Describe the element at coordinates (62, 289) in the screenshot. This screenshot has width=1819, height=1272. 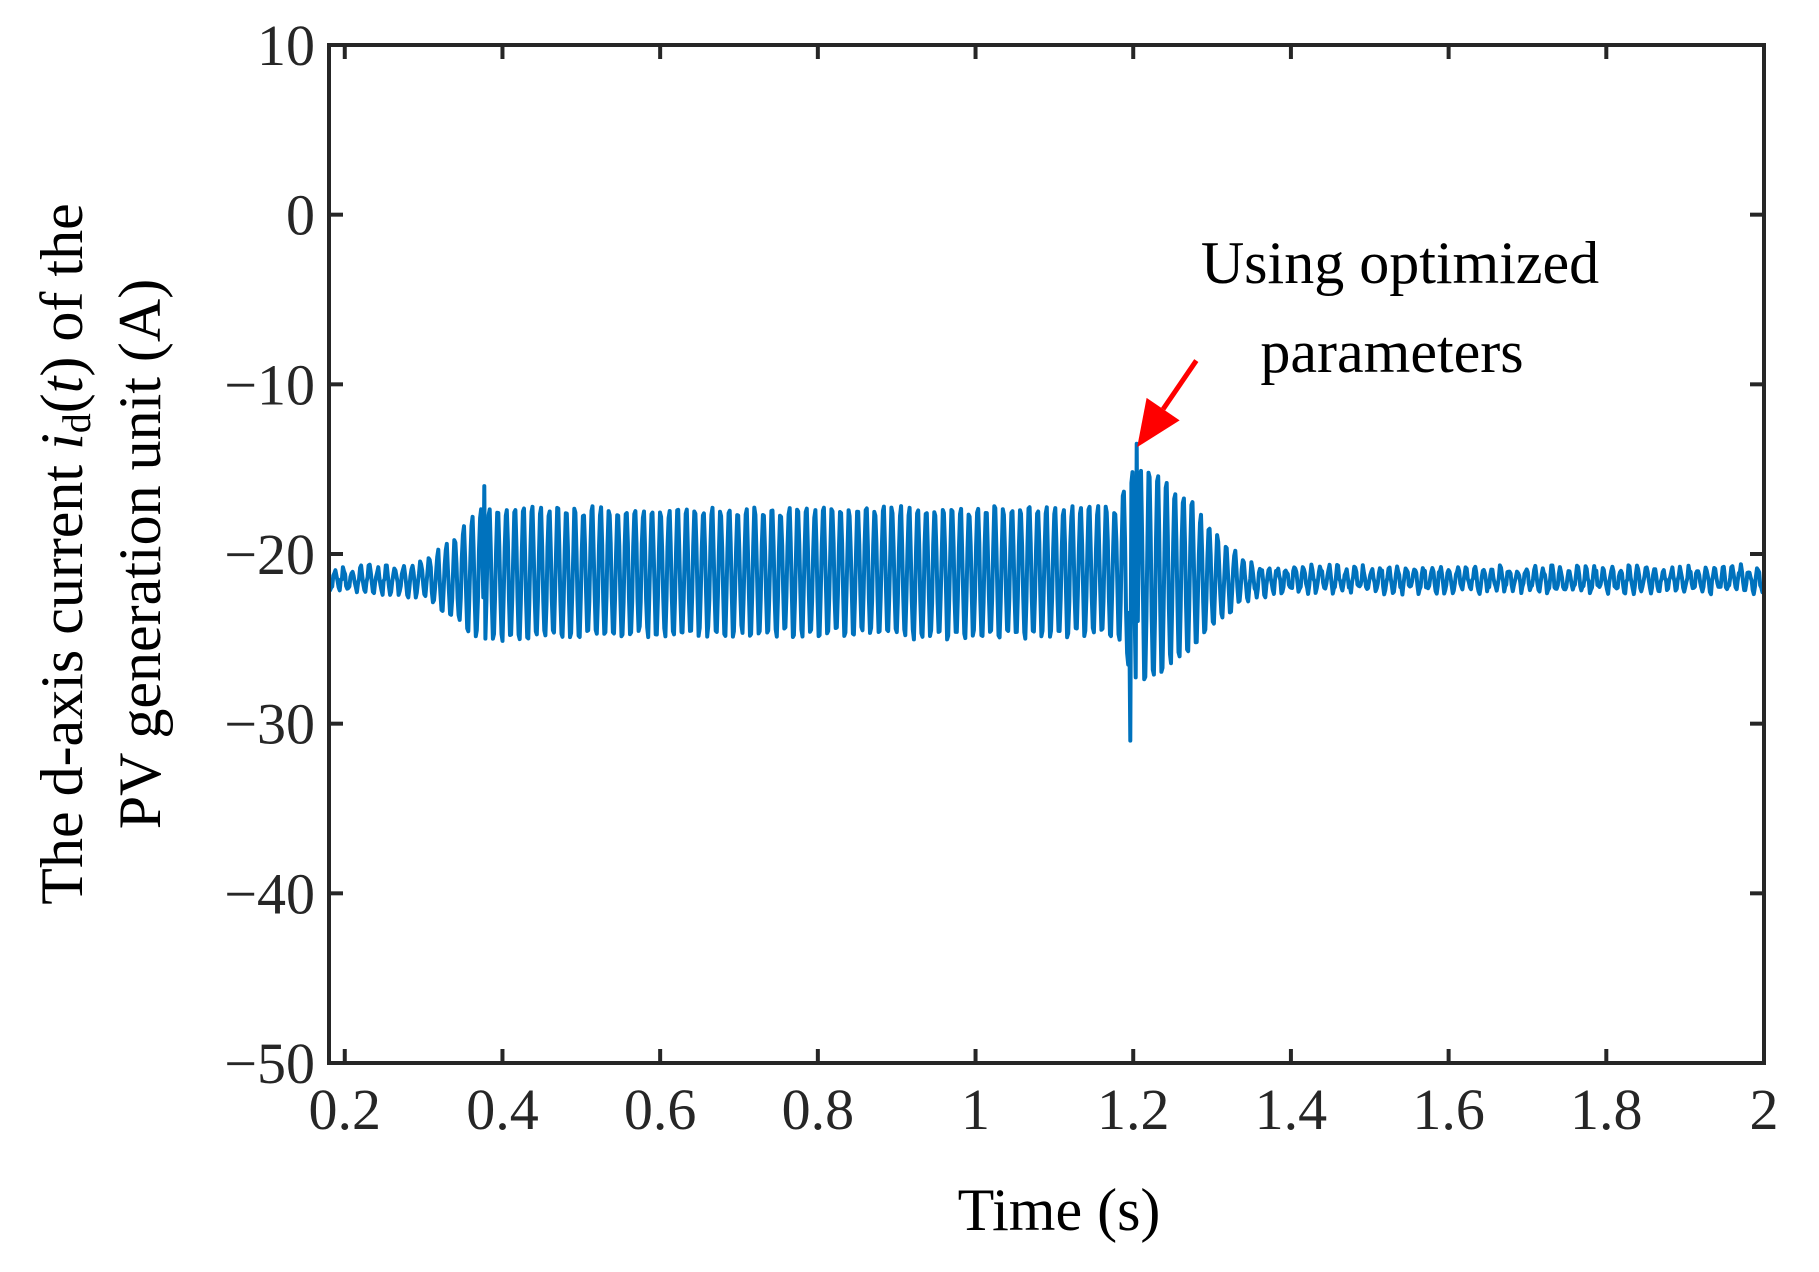
I see `y-axis-title-suffix: ) of the` at that location.